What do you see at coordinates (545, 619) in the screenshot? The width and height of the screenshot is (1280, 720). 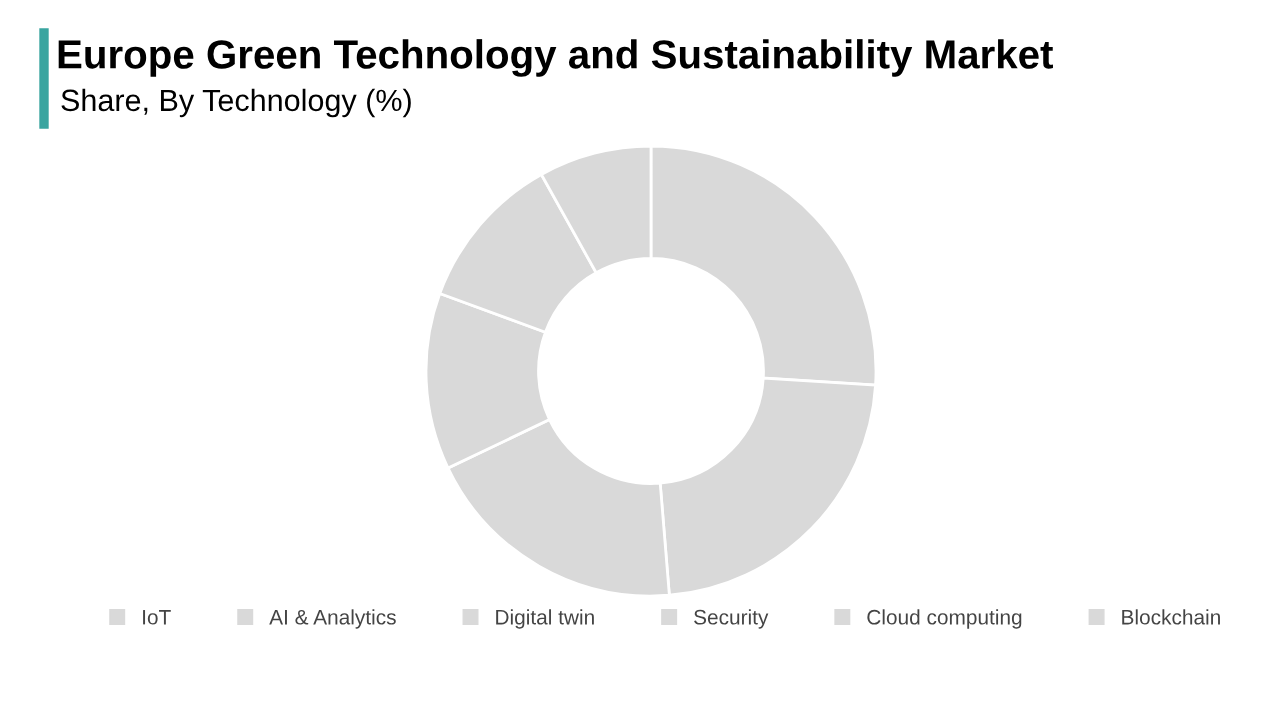 I see `legend-label: Digital twin` at bounding box center [545, 619].